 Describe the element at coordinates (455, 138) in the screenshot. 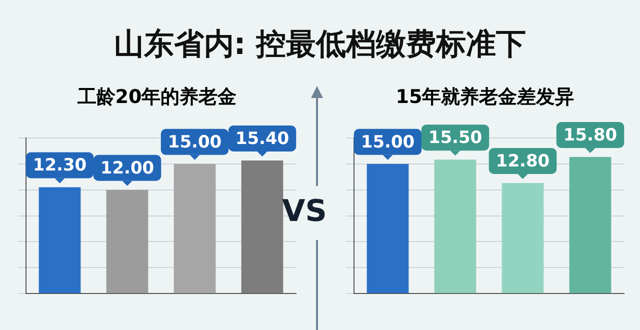

I see `data-label: 15.50` at that location.